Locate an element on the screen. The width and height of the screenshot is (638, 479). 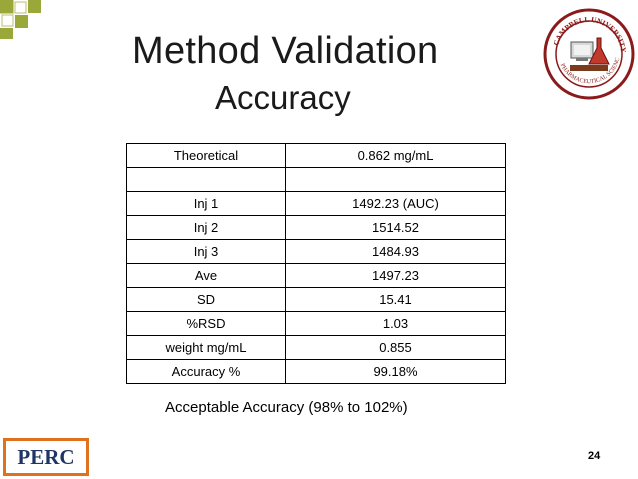
row-label-cell: Theoretical is located at coordinates (206, 155).